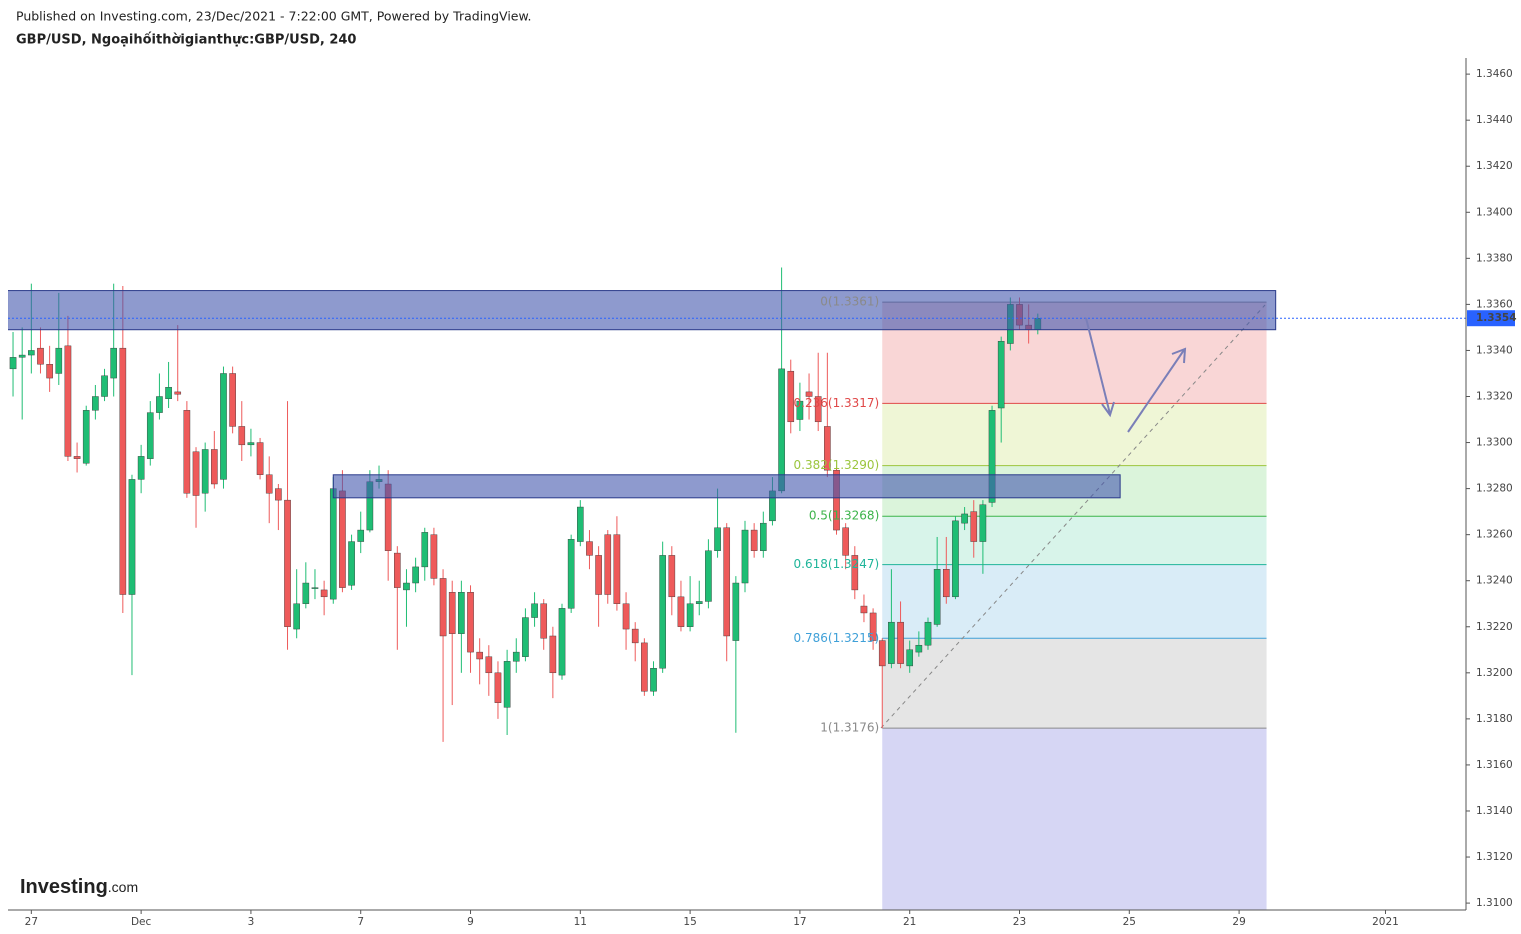 This screenshot has width=1521, height=934. I want to click on x-tick-label: 25, so click(1129, 922).